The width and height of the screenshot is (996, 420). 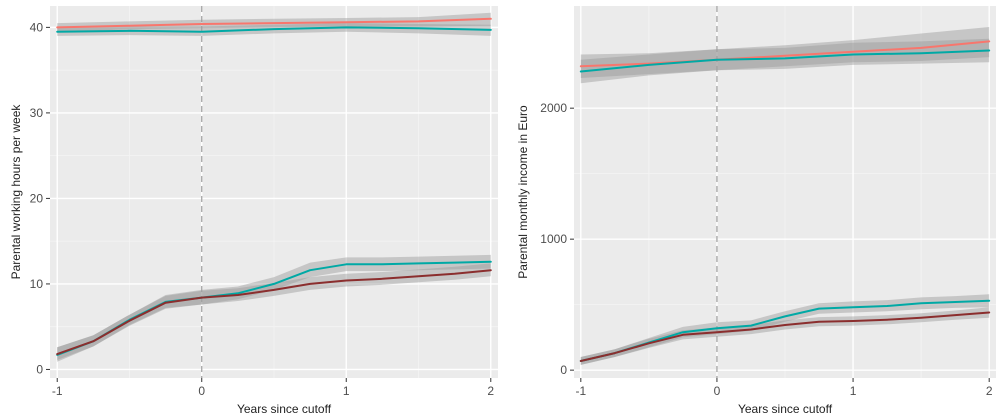 What do you see at coordinates (37, 27) in the screenshot?
I see `y-tick-label: 40` at bounding box center [37, 27].